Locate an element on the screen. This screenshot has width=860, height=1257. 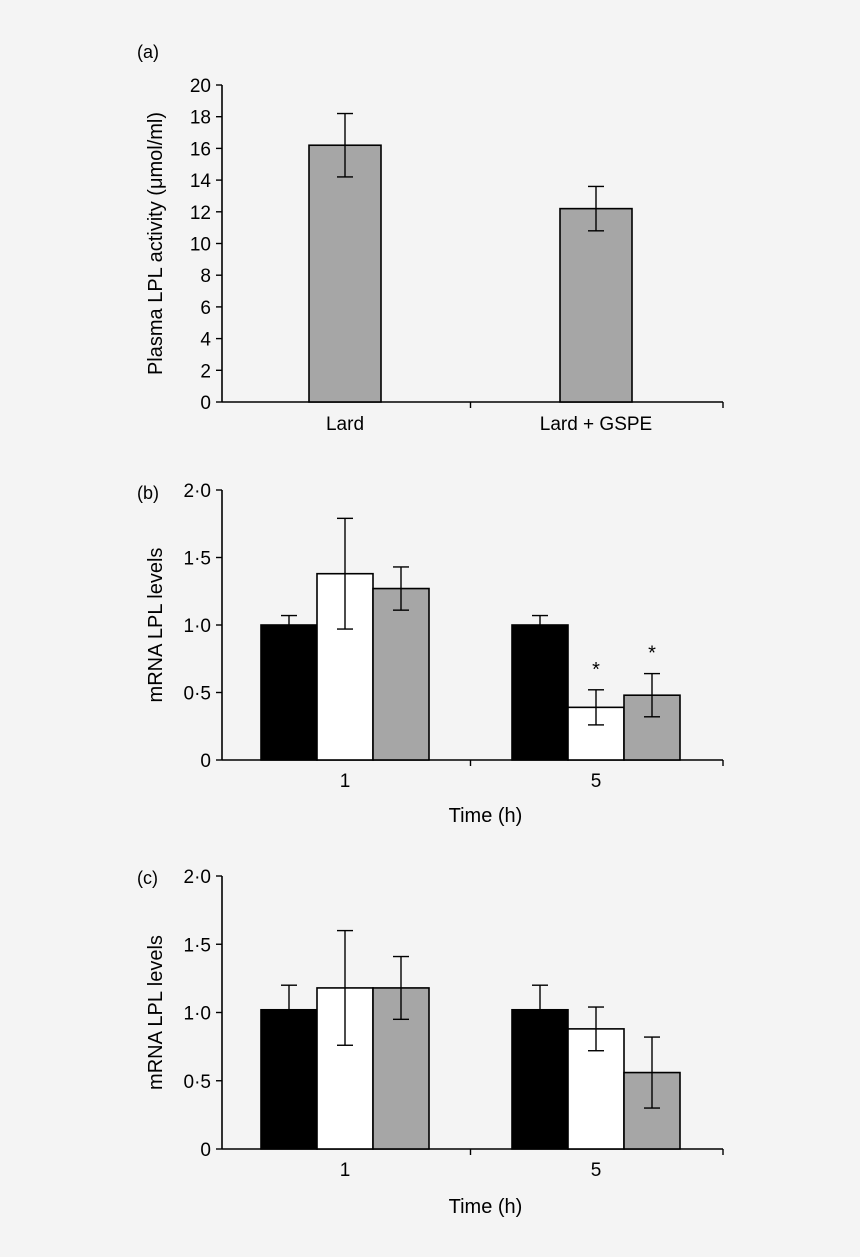
y-tick-label: 4 is located at coordinates (205, 340).